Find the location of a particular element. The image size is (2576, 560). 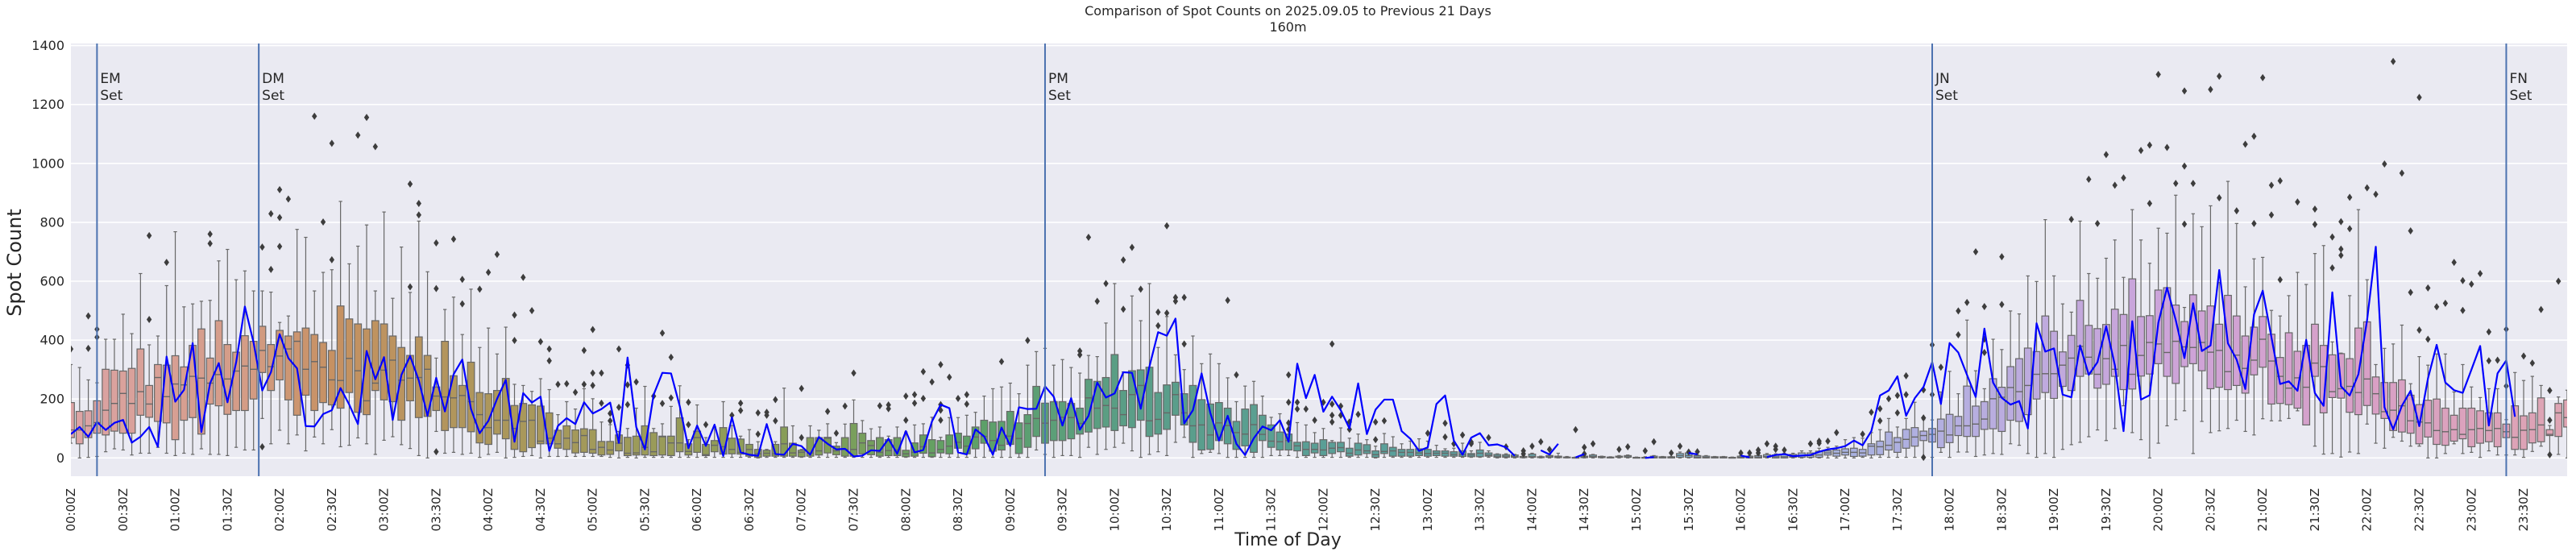

chart-subtitle: 160m is located at coordinates (1288, 27).